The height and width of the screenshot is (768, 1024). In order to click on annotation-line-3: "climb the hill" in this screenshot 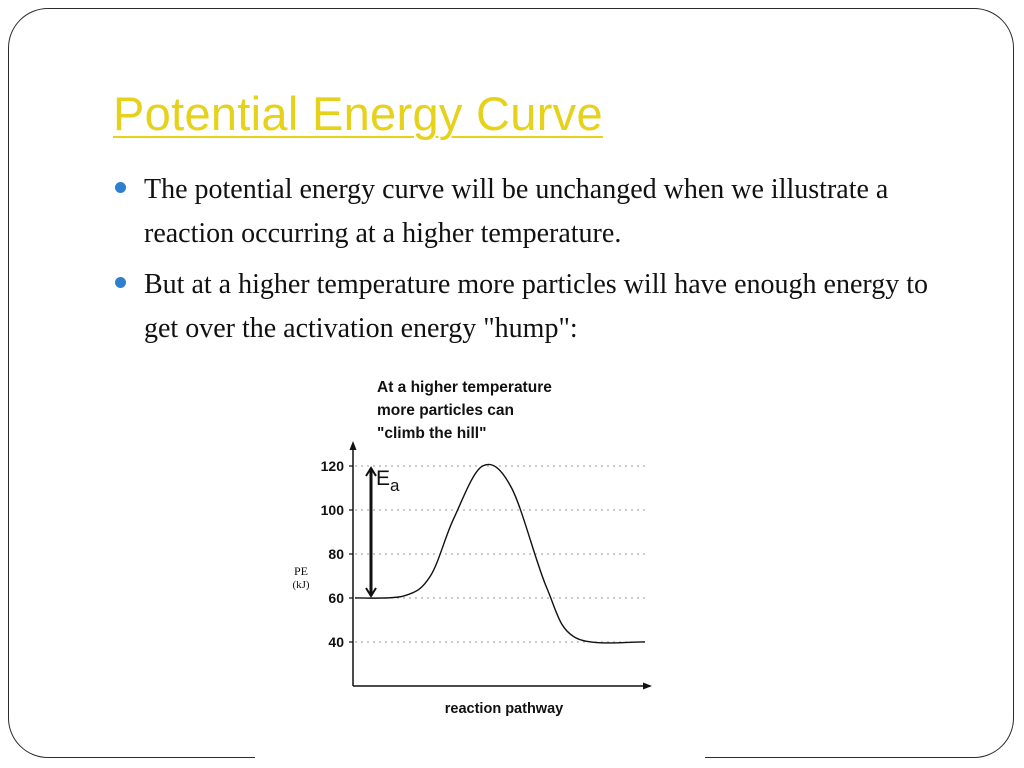, I will do `click(431, 433)`.